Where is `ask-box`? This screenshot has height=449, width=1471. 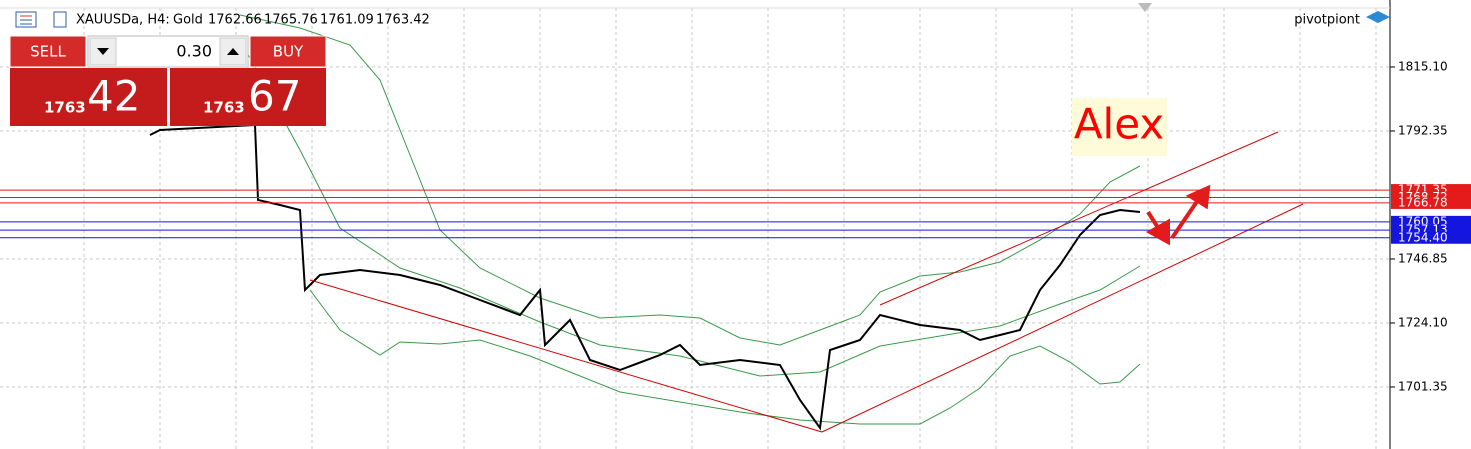 ask-box is located at coordinates (248, 97).